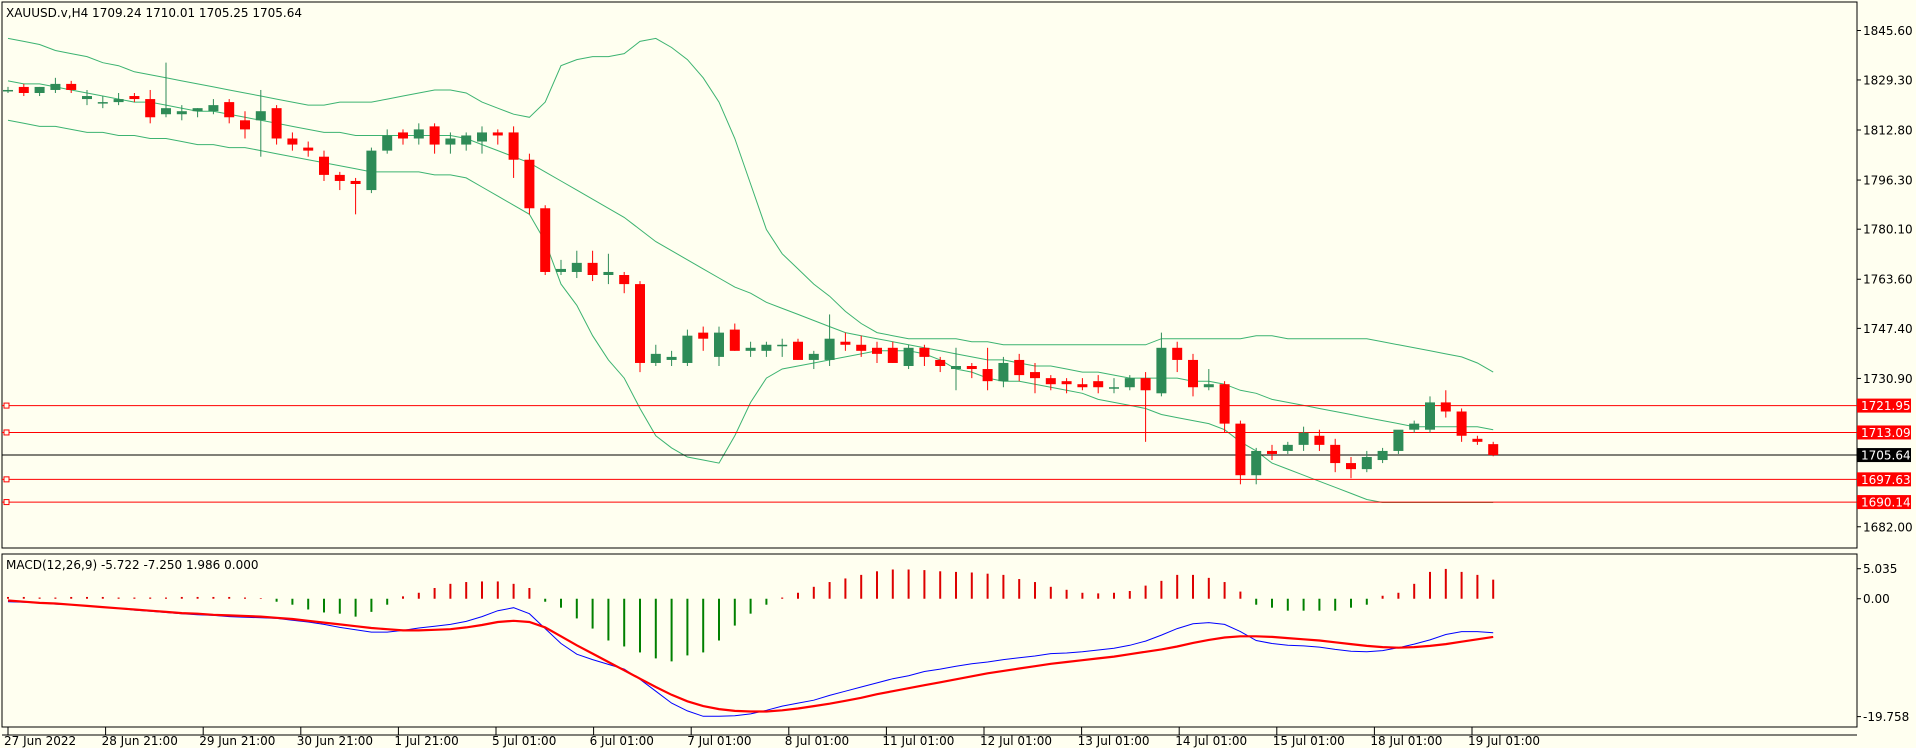 The image size is (1916, 748). I want to click on time-tick-label: 7 Jul 01:00, so click(719, 741).